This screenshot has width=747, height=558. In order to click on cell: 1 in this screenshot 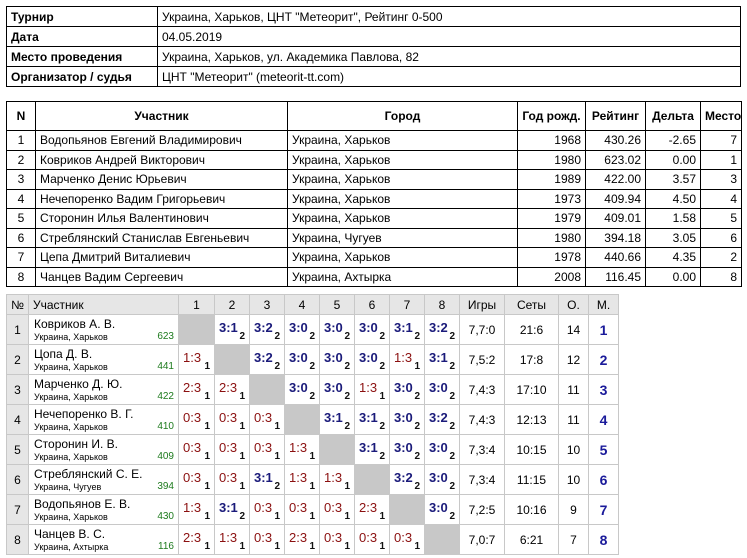, I will do `click(721, 159)`.